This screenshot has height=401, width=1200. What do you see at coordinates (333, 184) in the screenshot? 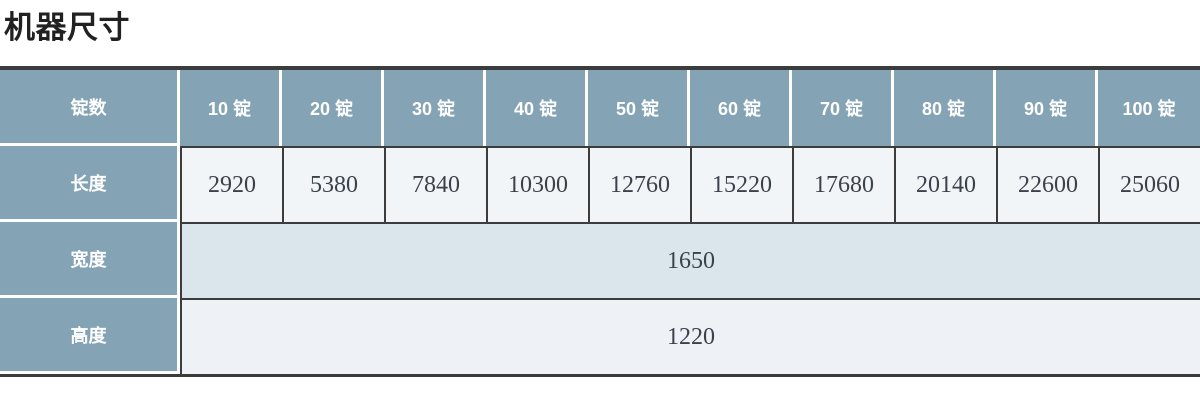
I see `length-value-20: 5380` at bounding box center [333, 184].